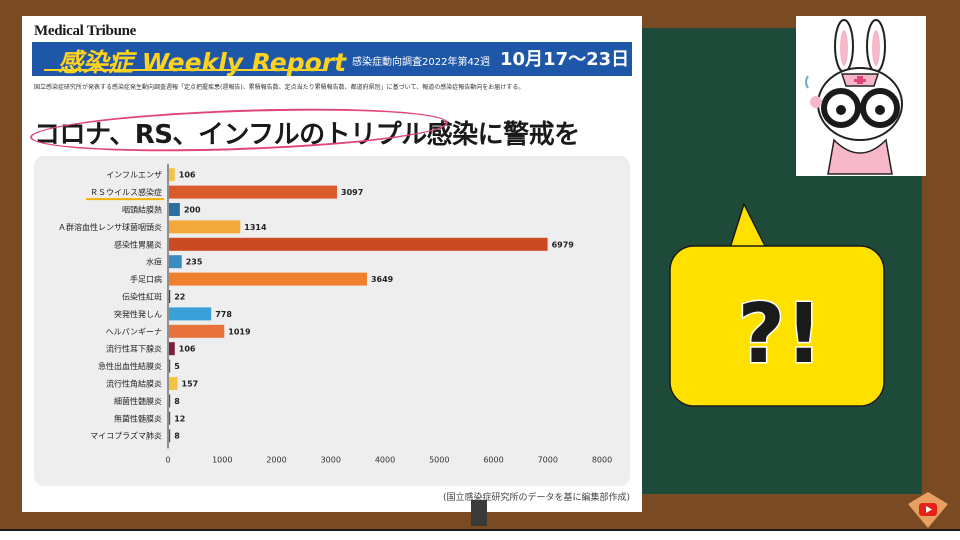 The width and height of the screenshot is (960, 540). What do you see at coordinates (110, 227) in the screenshot?
I see `category-label: Ａ群溶血性レンサ球菌咽頭炎` at bounding box center [110, 227].